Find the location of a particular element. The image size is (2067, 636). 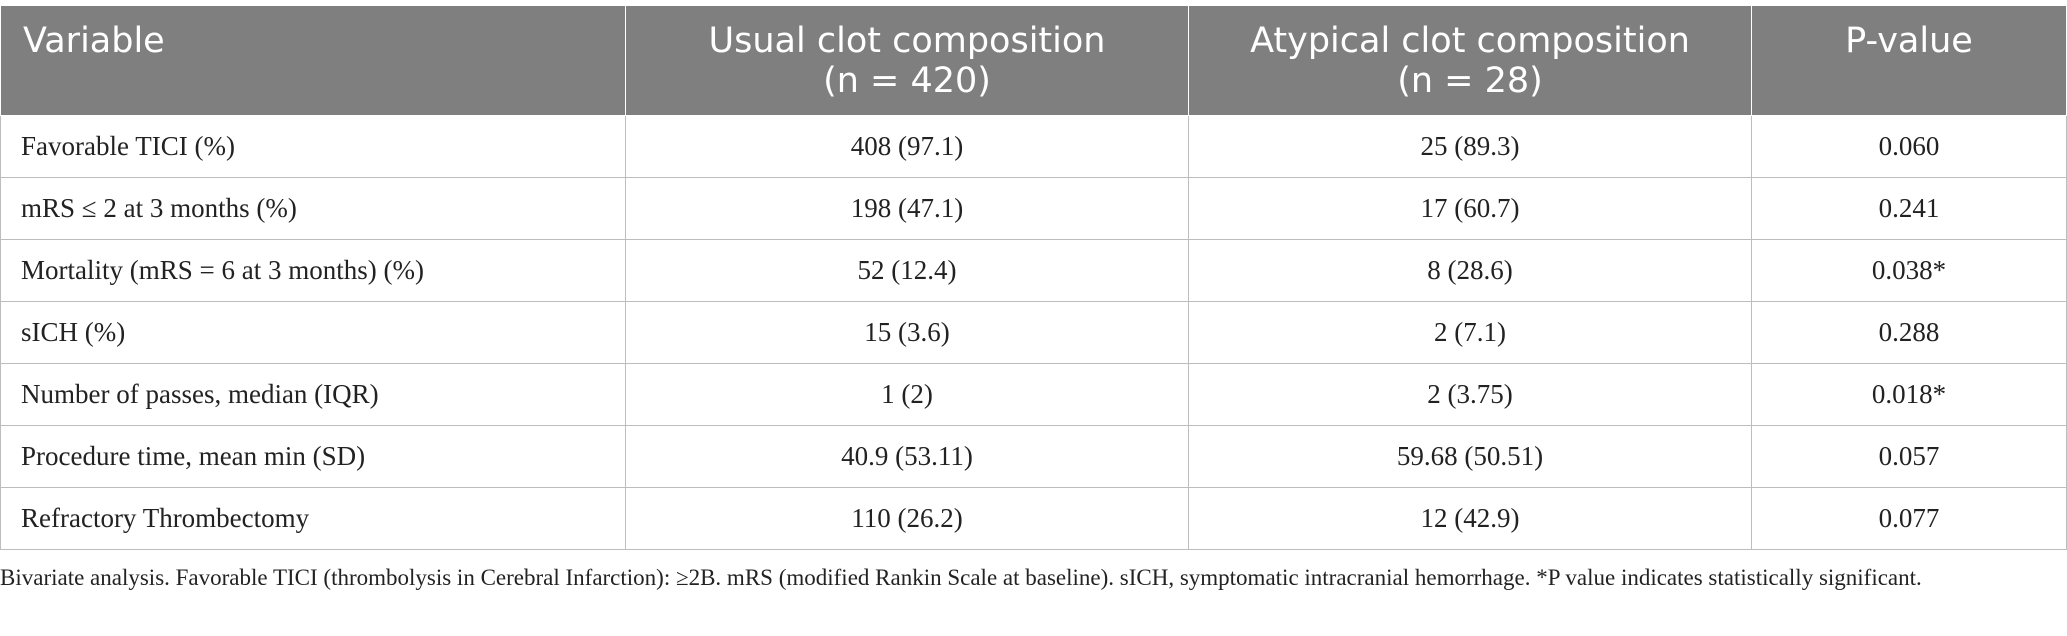

table-row: sICH (%) 15 (3.6) 2 (7.1) 0.288 is located at coordinates (1033, 332).